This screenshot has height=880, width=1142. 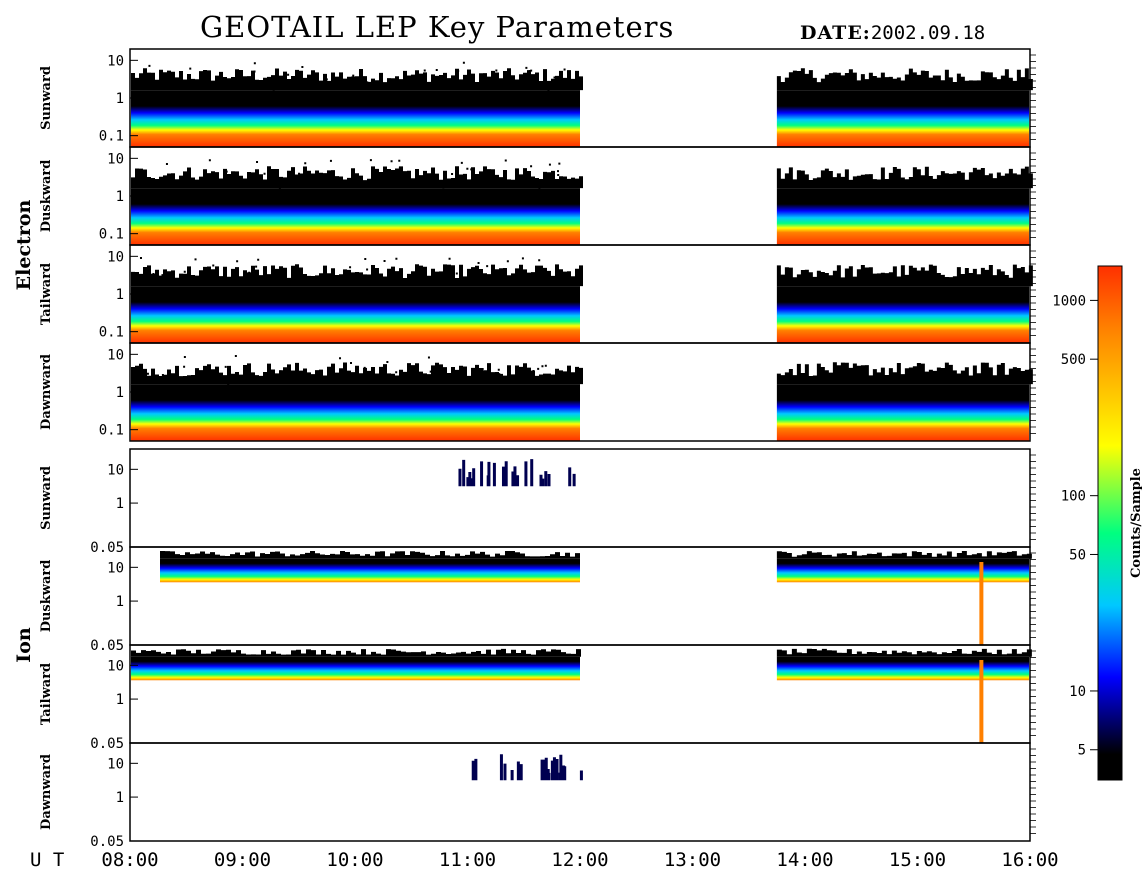 I want to click on ion-duskward-ytick-label-0: 10, so click(x=115, y=568).